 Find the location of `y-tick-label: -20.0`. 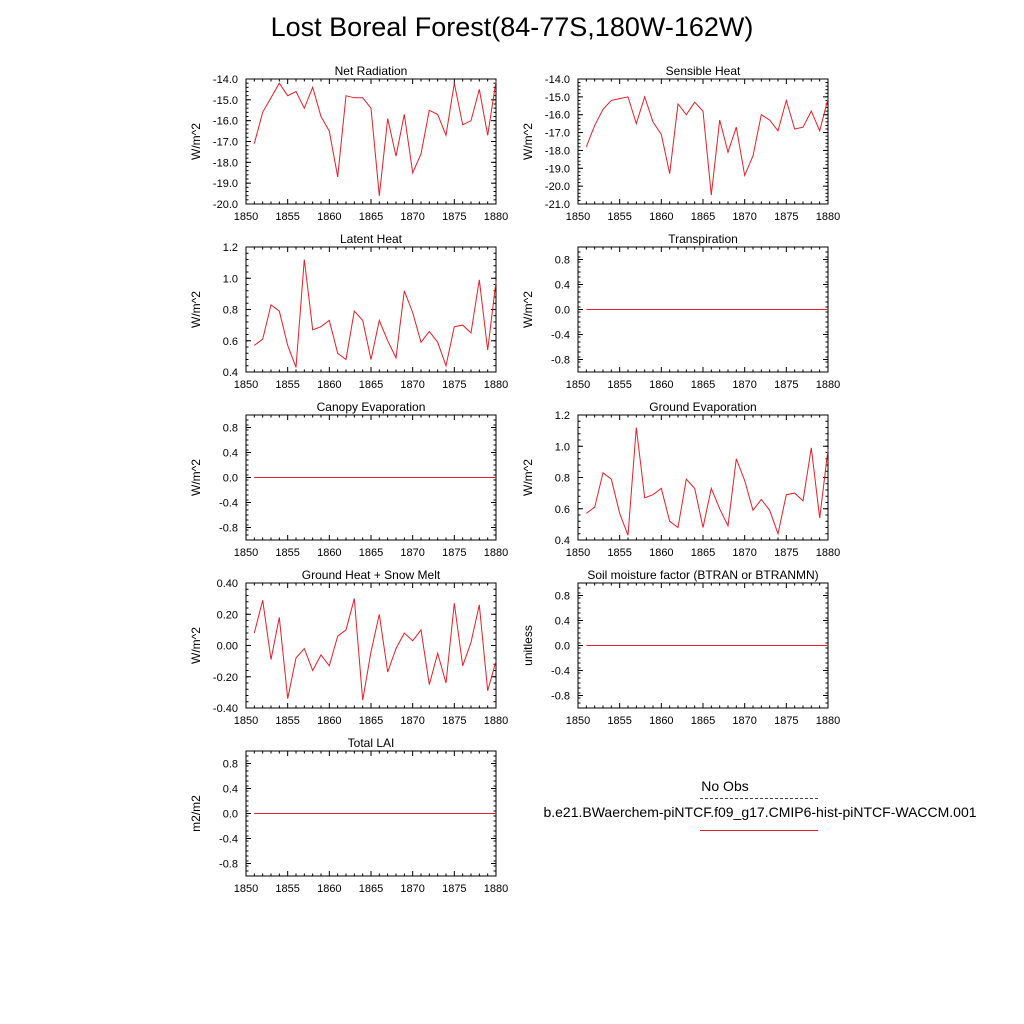

y-tick-label: -20.0 is located at coordinates (225, 205).